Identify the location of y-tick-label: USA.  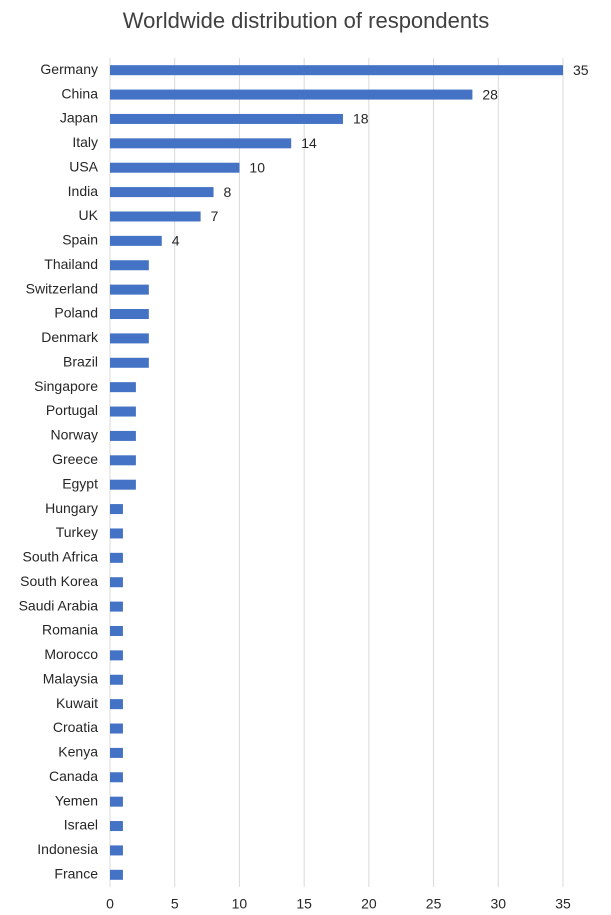
(83, 166).